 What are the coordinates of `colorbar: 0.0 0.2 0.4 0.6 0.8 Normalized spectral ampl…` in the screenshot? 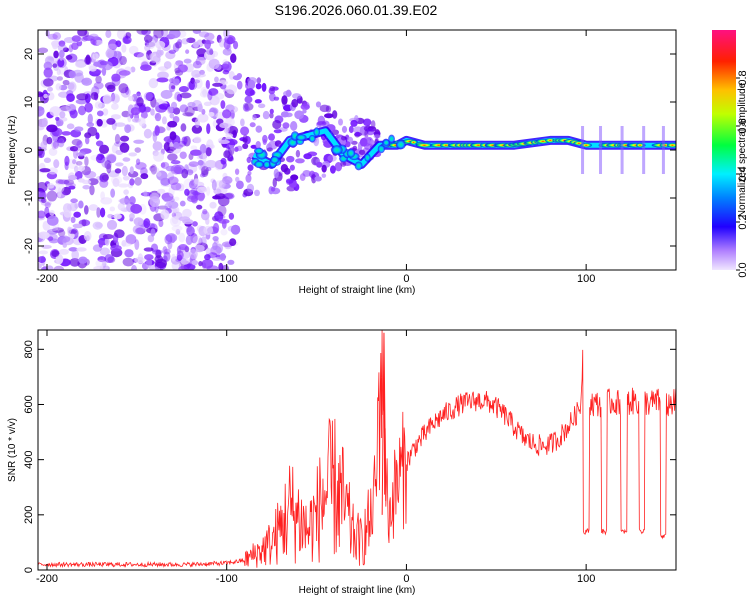 It's located at (730, 154).